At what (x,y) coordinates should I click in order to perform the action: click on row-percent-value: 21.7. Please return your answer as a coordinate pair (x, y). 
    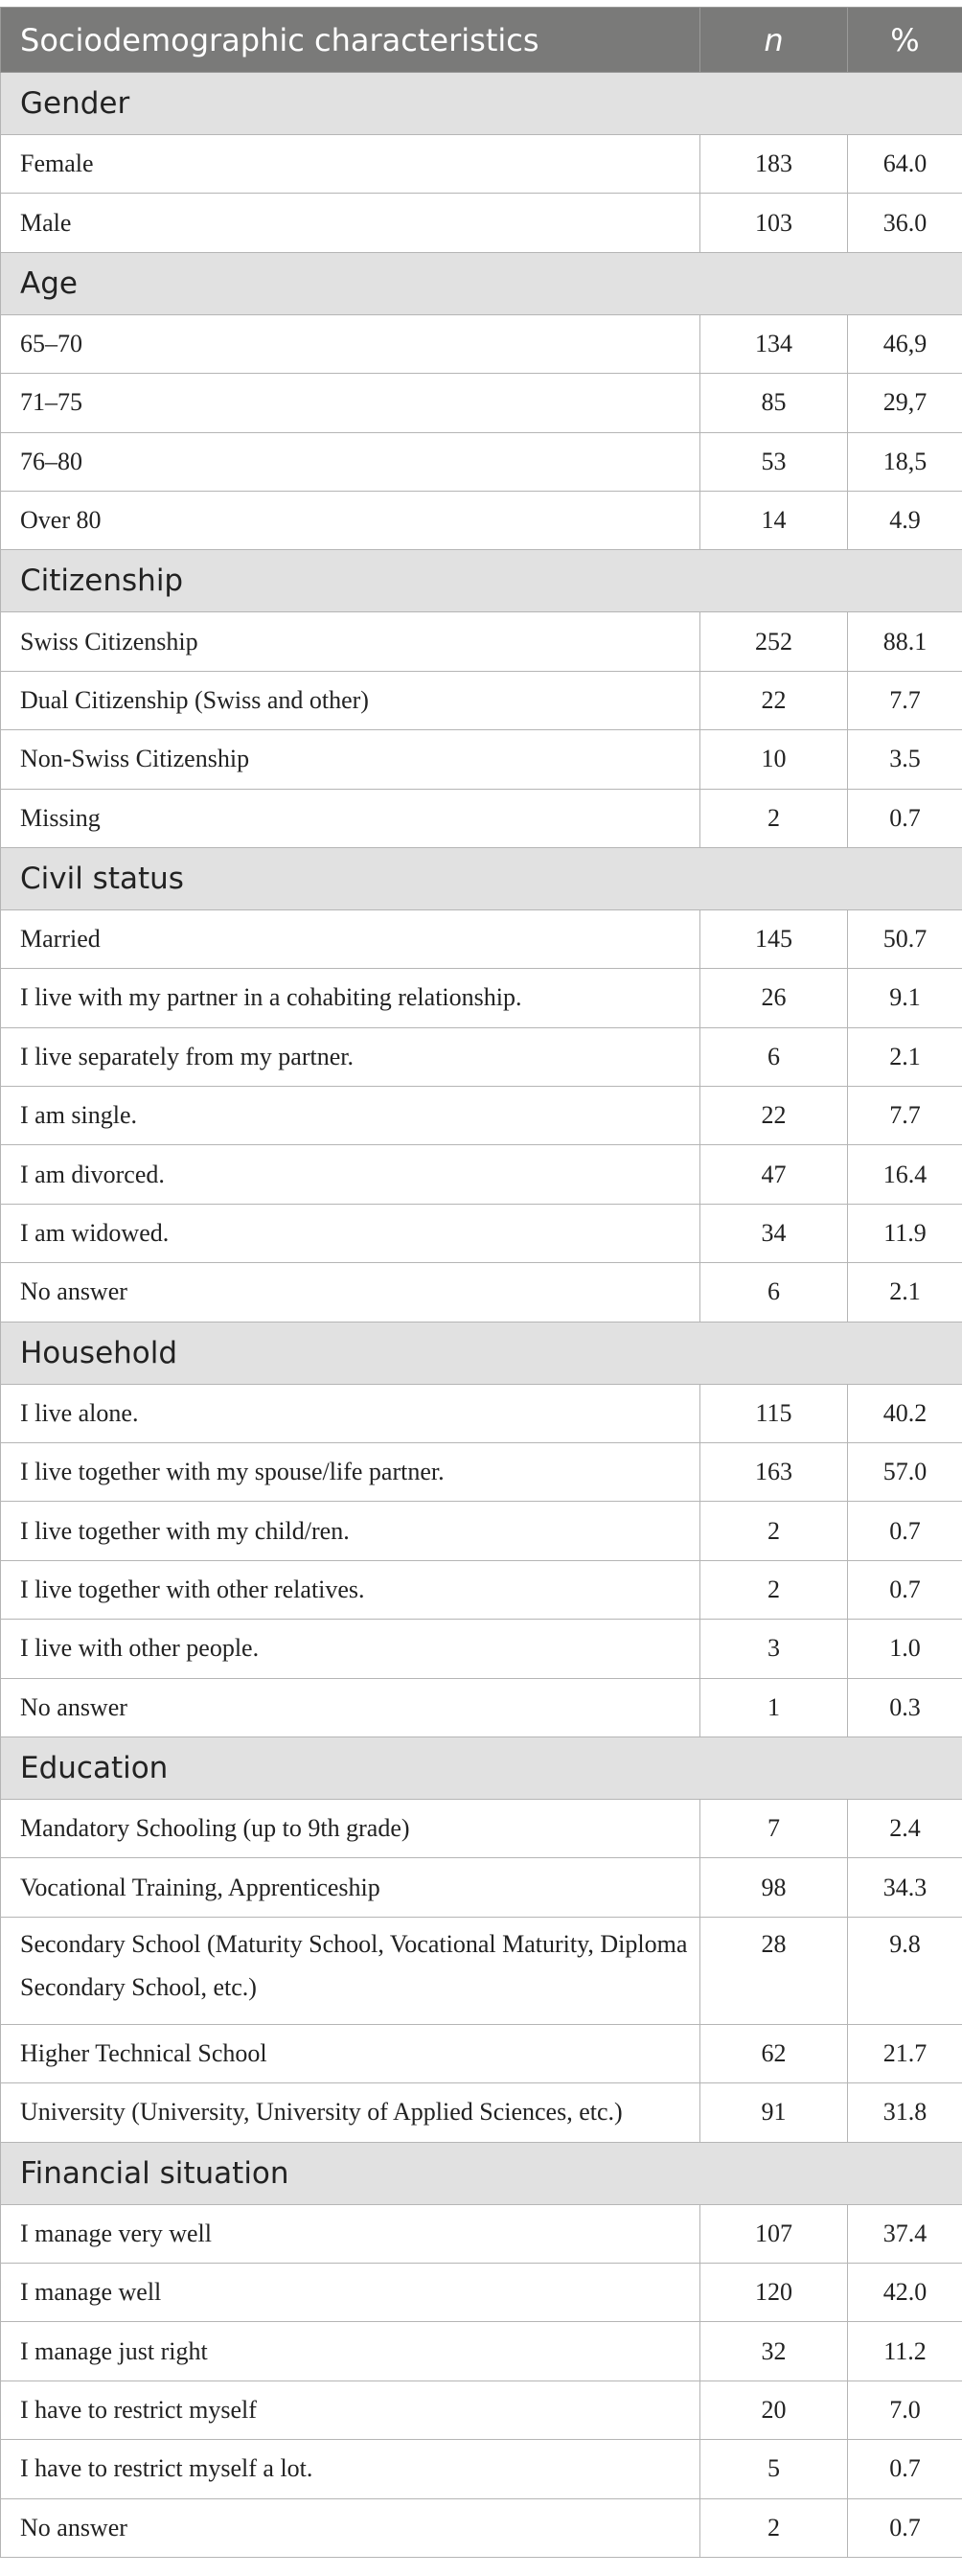
    Looking at the image, I should click on (904, 2053).